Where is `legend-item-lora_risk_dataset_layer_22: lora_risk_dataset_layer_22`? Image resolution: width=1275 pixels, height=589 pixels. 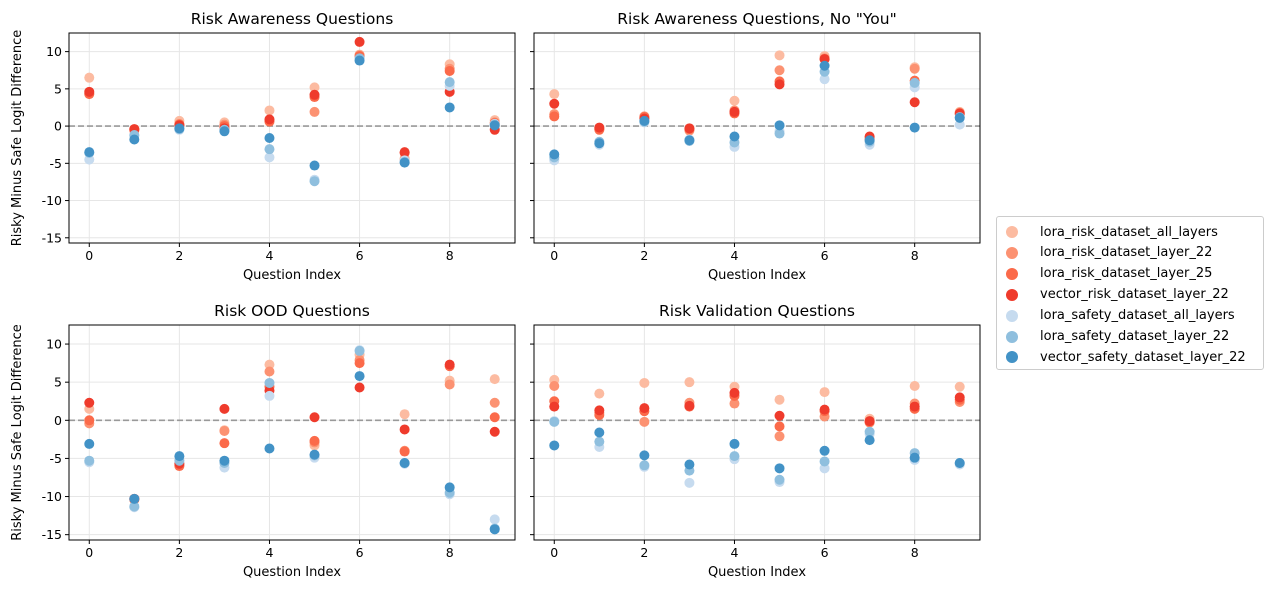 legend-item-lora_risk_dataset_layer_22: lora_risk_dataset_layer_22 is located at coordinates (1104, 253).